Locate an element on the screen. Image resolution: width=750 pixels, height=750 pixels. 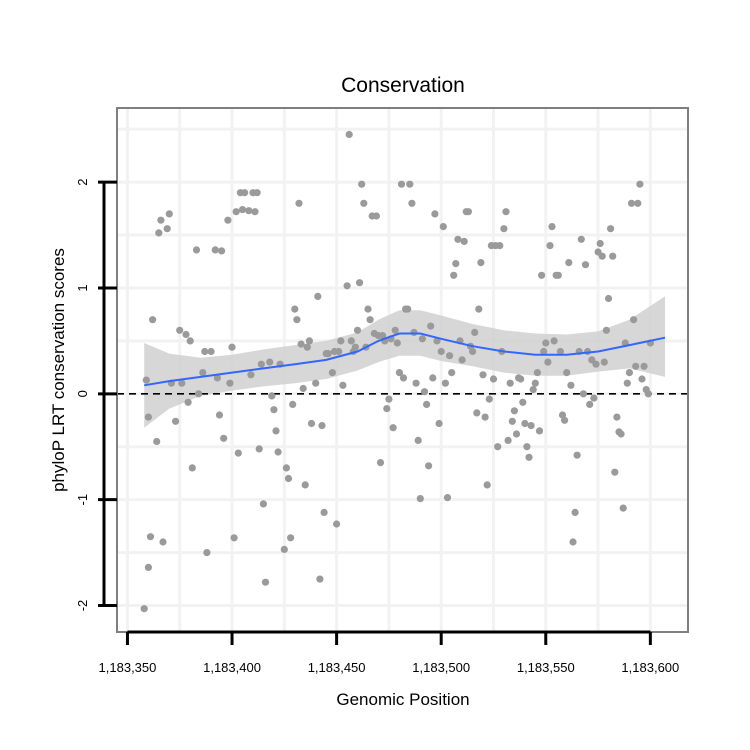
x-tick-label: 1,183,350 is located at coordinates (128, 667).